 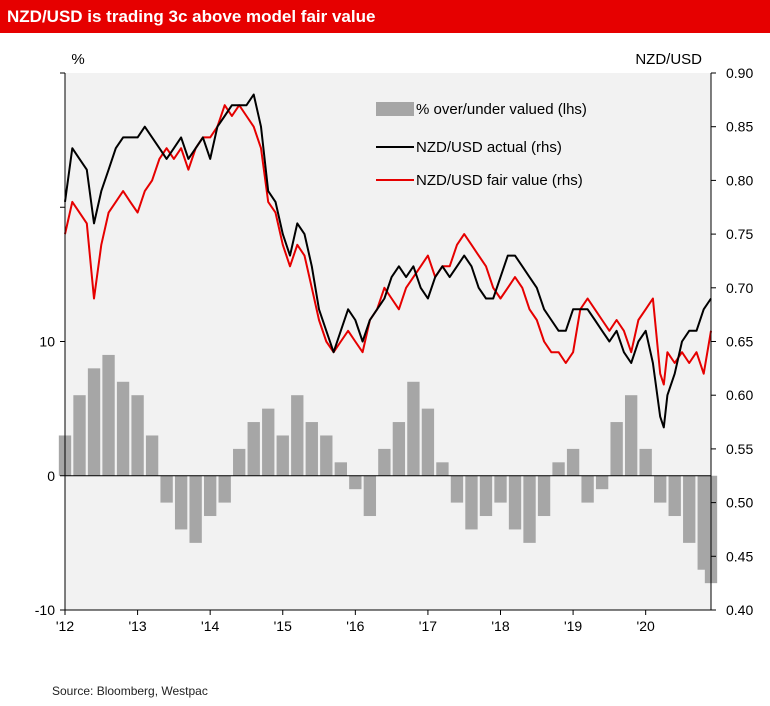 I want to click on left-tick-label: -10, so click(x=45, y=610).